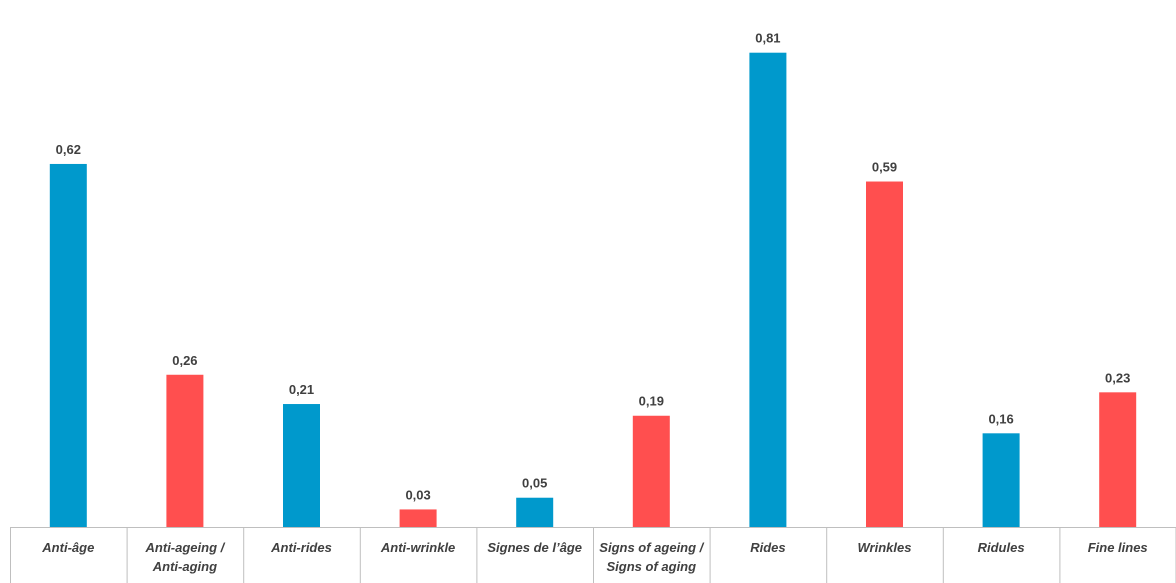 This screenshot has width=1176, height=583. Describe the element at coordinates (767, 38) in the screenshot. I see `data-label-7: 0,81` at that location.